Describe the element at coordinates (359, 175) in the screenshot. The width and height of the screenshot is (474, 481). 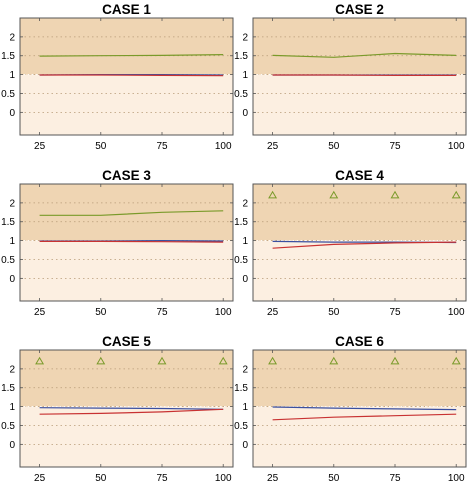
I see `chart-title: CASE 4` at that location.